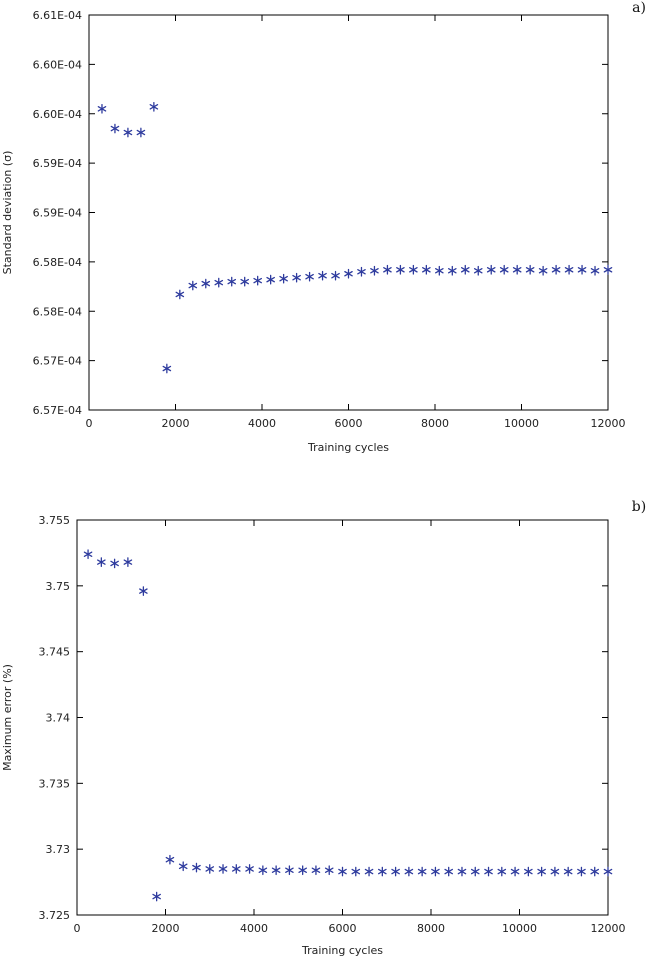 Image resolution: width=656 pixels, height=961 pixels. What do you see at coordinates (55, 783) in the screenshot?
I see `y-tick-label: 3.735` at bounding box center [55, 783].